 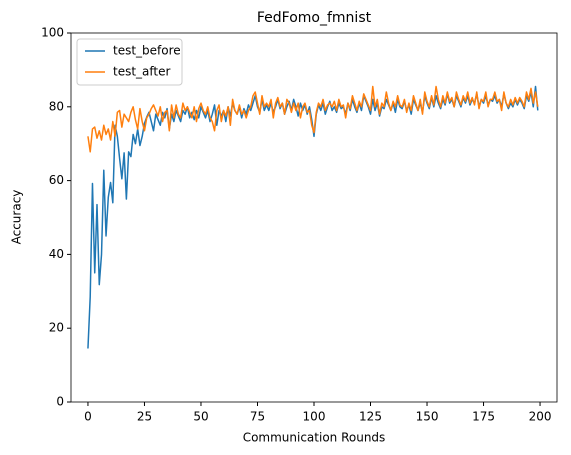 I want to click on x-tick-label: 200, so click(x=540, y=417).